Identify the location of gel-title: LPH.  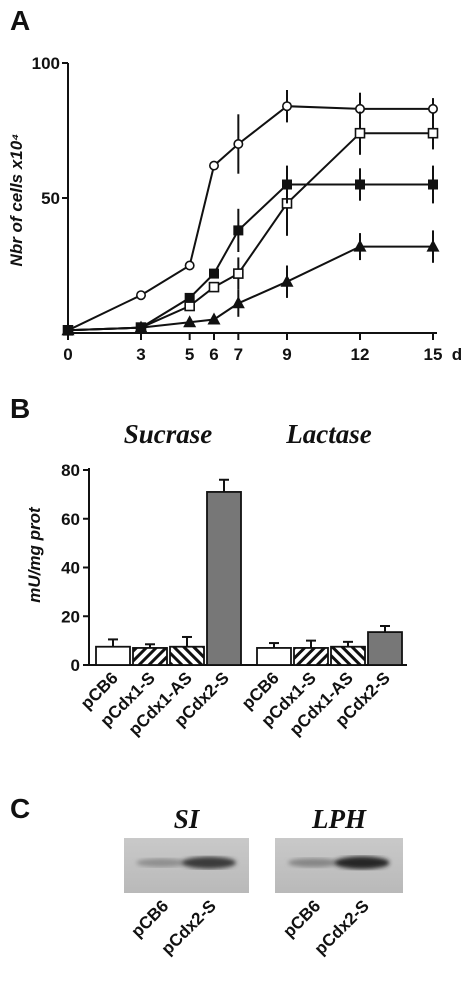
(339, 819).